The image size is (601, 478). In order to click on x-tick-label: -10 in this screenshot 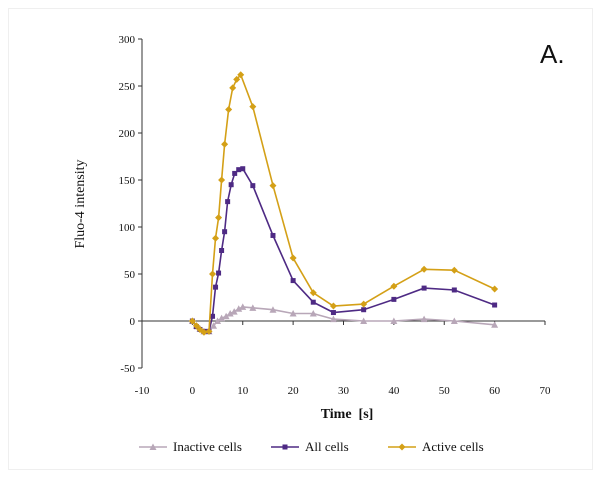, I will do `click(142, 391)`.